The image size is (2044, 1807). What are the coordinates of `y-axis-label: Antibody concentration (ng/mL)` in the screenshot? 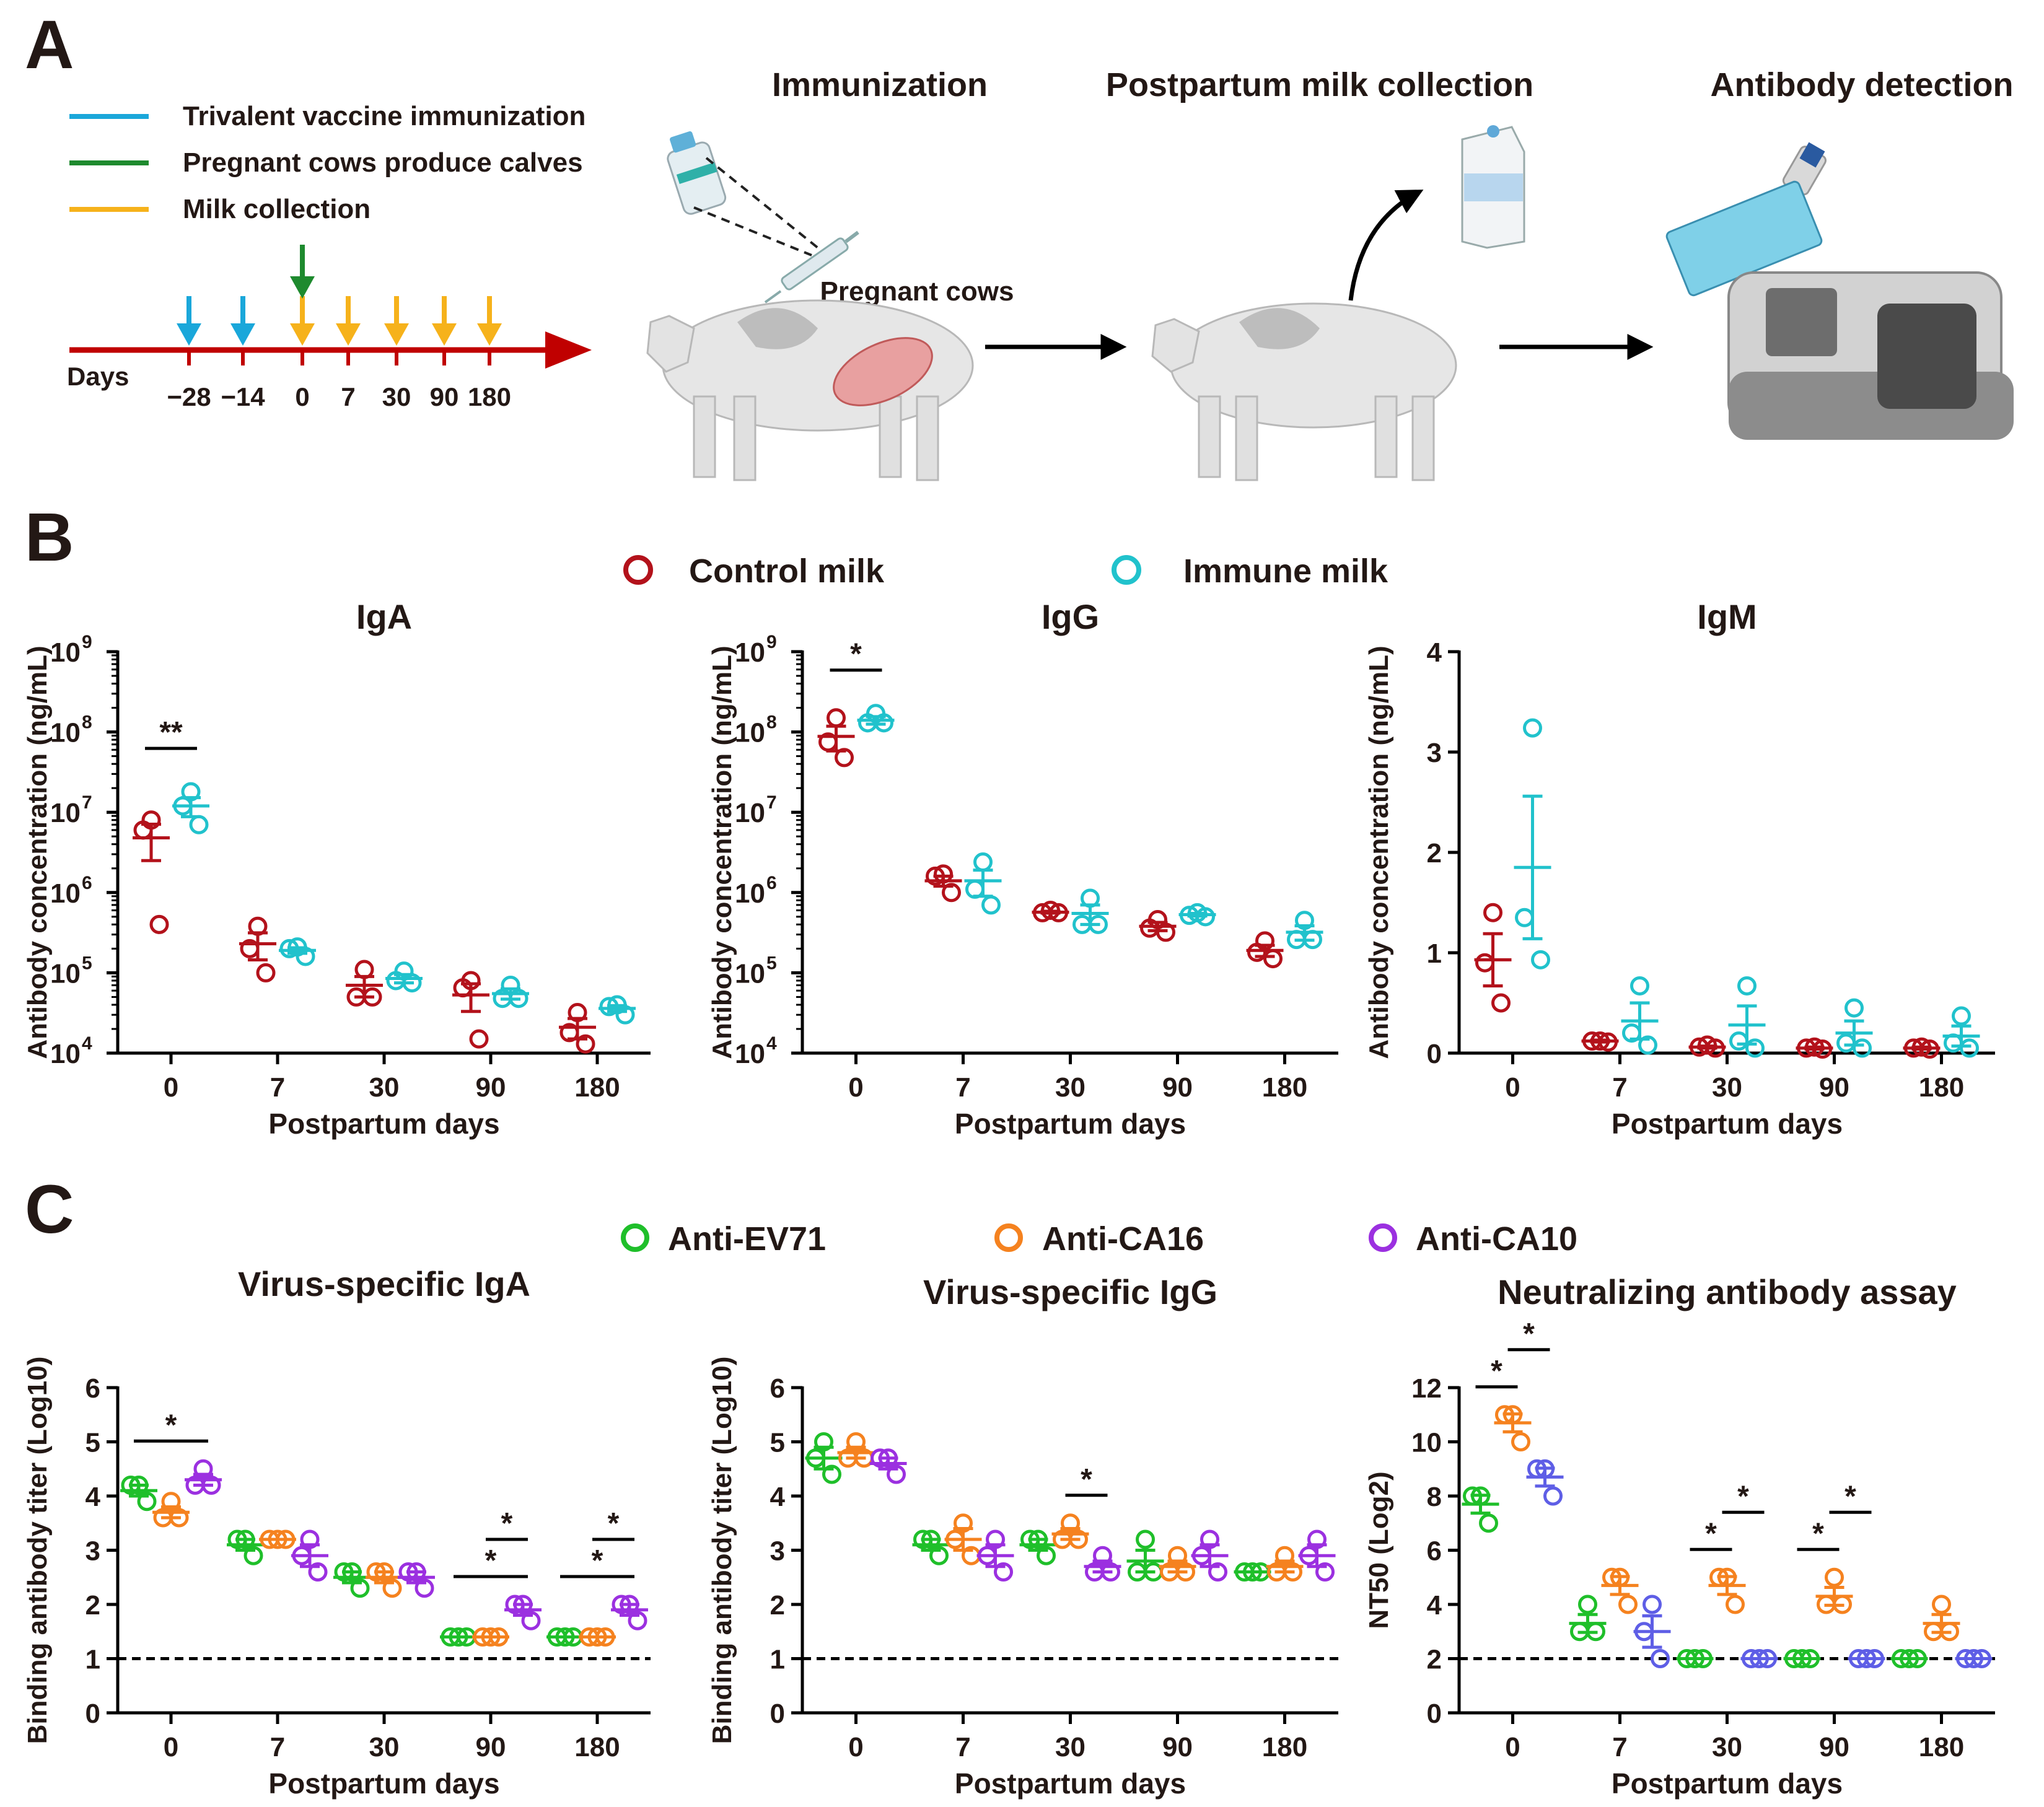 It's located at (1379, 852).